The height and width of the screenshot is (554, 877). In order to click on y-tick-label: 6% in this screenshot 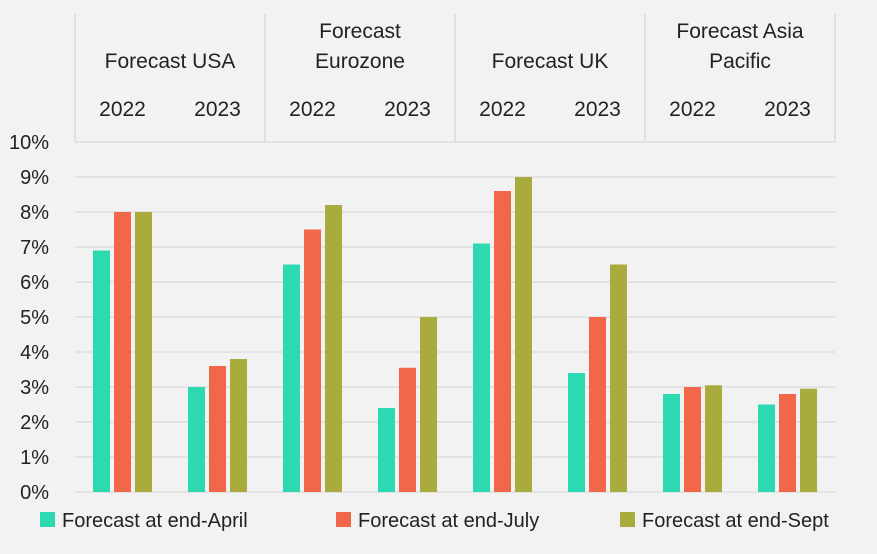, I will do `click(34, 283)`.